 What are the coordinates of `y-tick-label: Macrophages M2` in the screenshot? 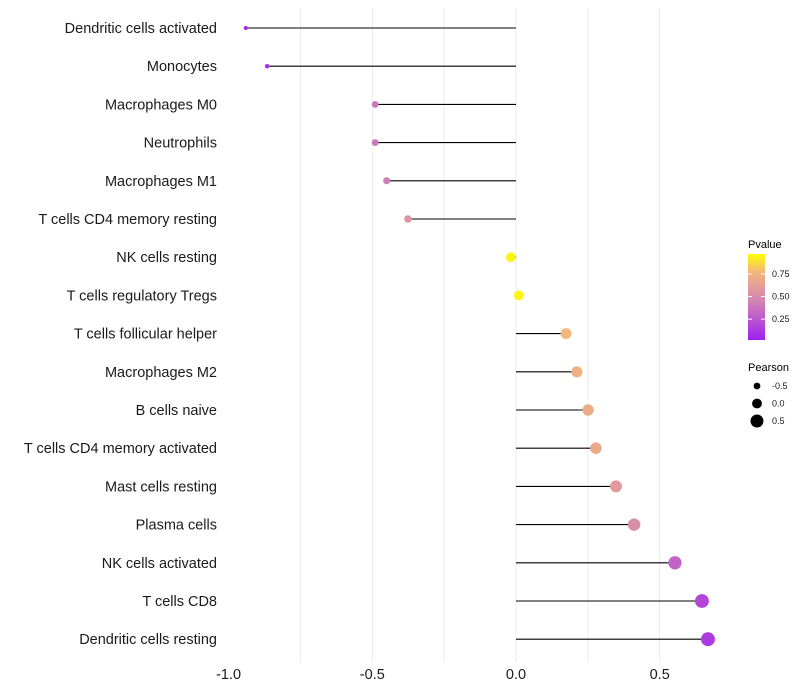 It's located at (161, 373).